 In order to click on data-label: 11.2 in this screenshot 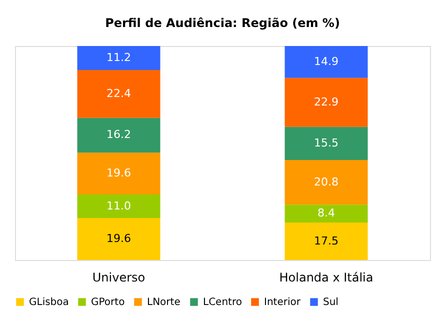, I will do `click(118, 57)`.